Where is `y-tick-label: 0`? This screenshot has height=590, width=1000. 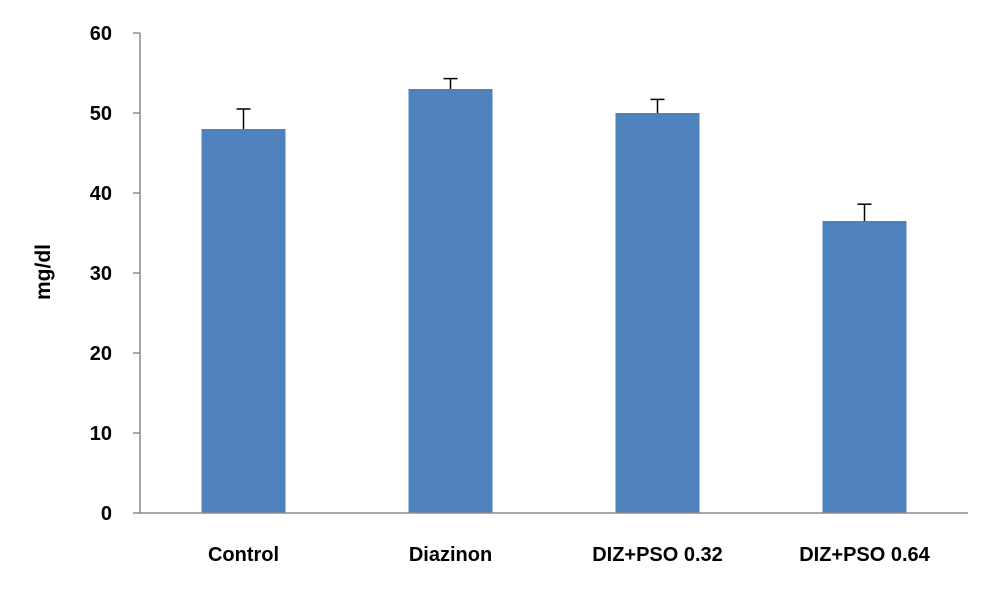 y-tick-label: 0 is located at coordinates (106, 514).